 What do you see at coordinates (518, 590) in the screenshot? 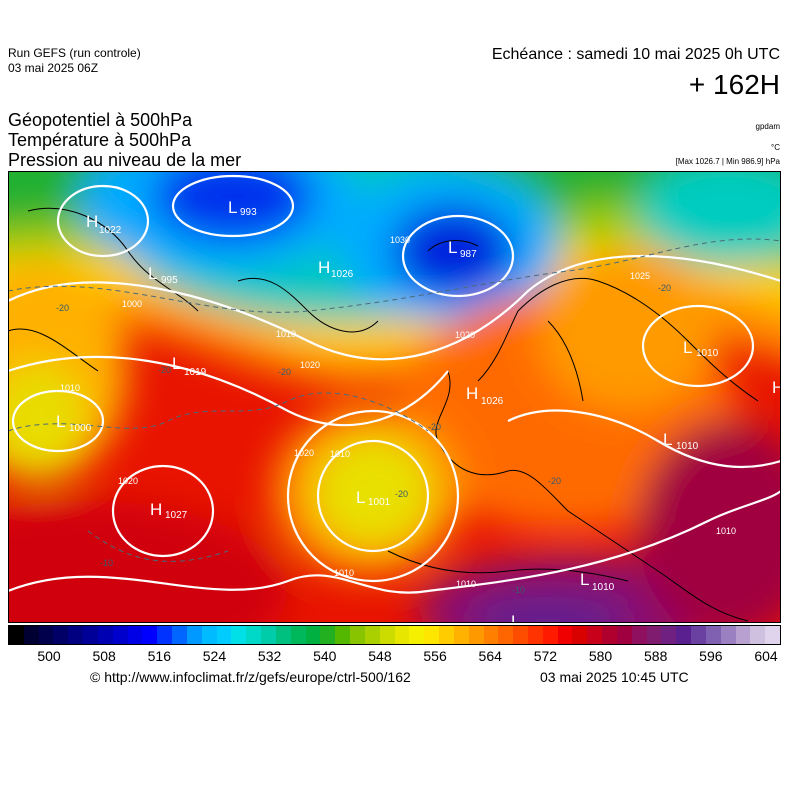
I see `svg-text: -10` at bounding box center [518, 590].